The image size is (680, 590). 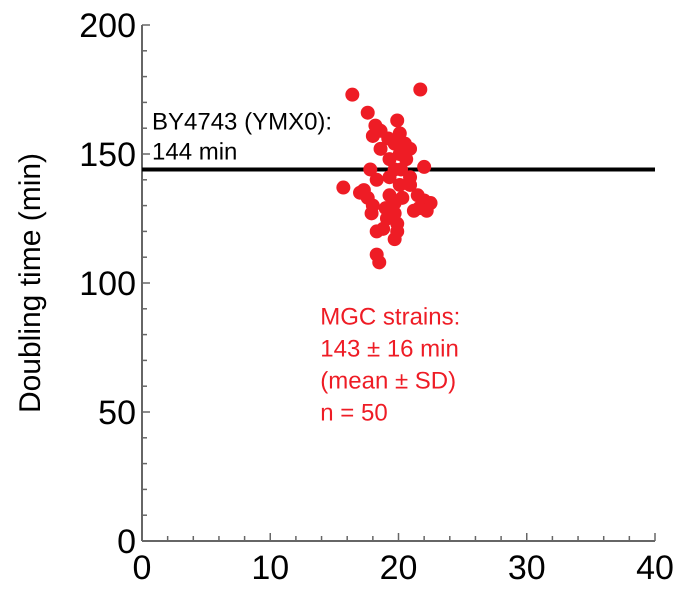 I want to click on annotation: MGC strains: 143 ± 16 min (mean ± SD) n = 50, so click(x=390, y=364).